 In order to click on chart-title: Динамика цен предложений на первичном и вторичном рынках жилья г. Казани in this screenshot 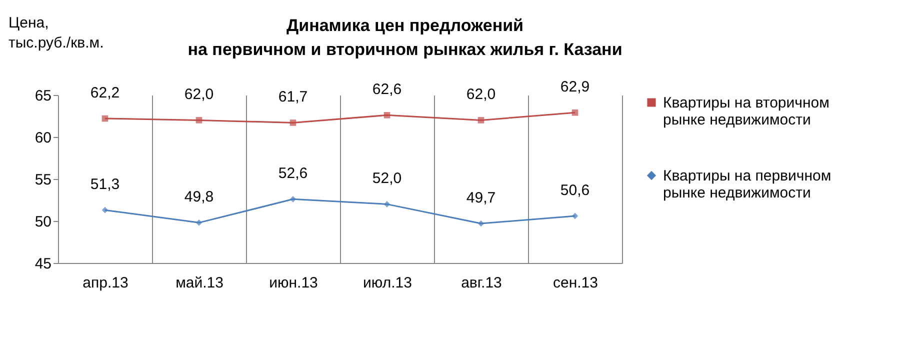, I will do `click(405, 37)`.